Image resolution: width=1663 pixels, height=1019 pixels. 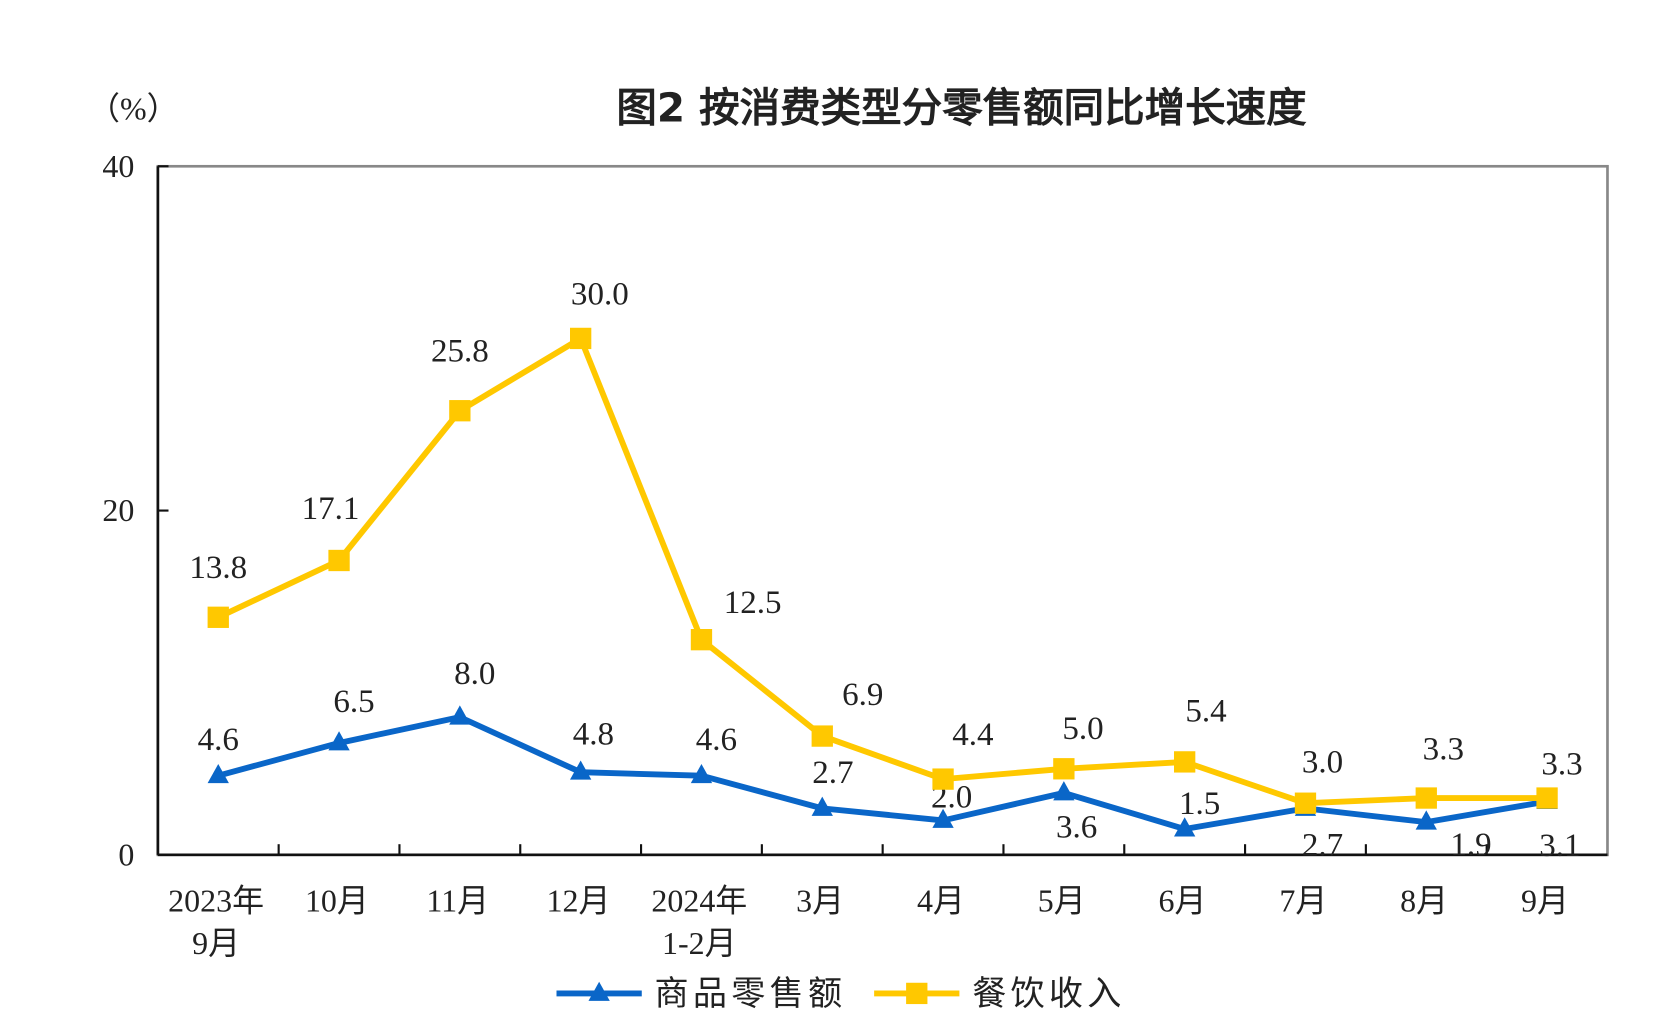 What do you see at coordinates (1322, 762) in the screenshot?
I see `data-label: 3.0` at bounding box center [1322, 762].